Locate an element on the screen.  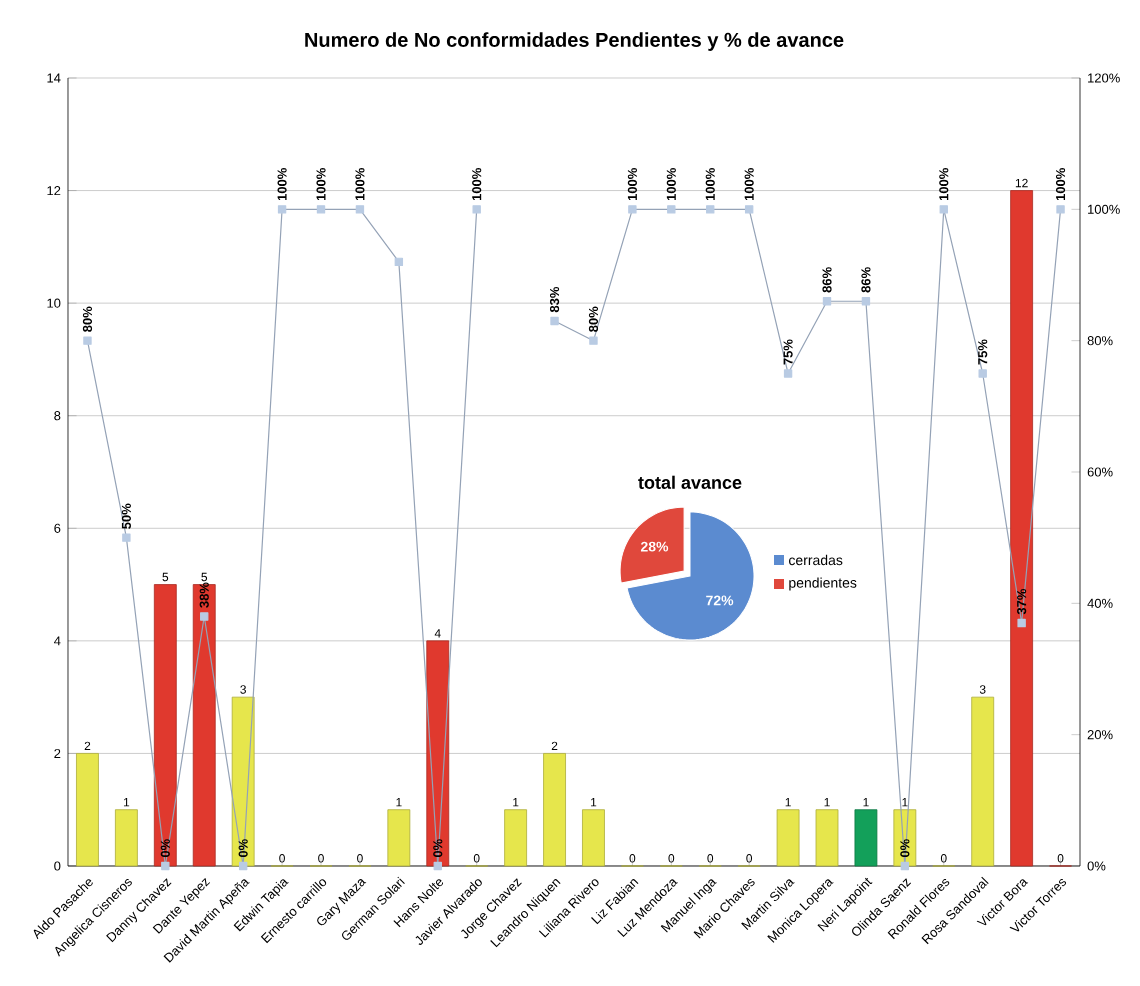
y2-tick-label: 20% is located at coordinates (1100, 735).